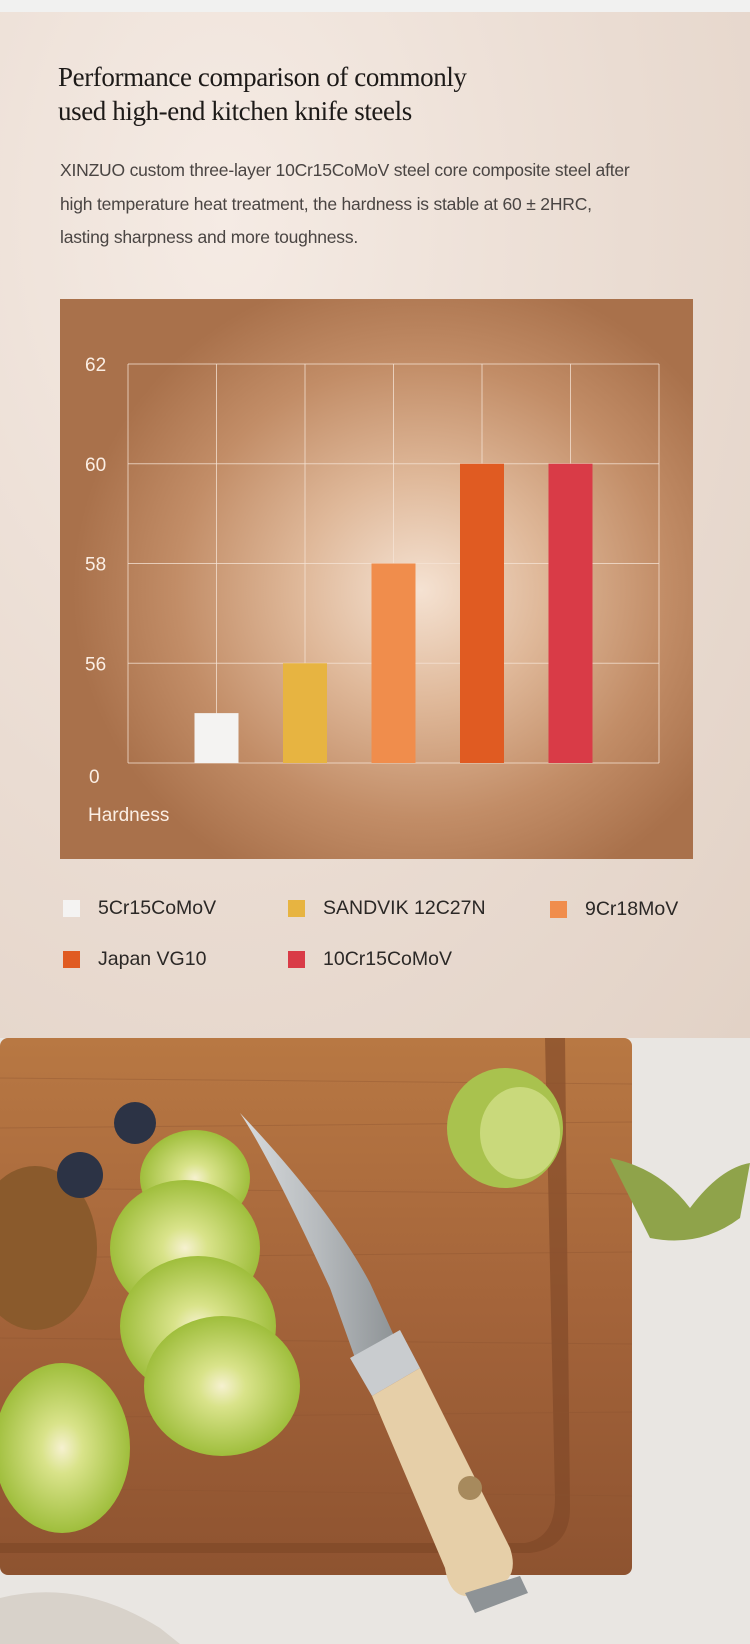 This screenshot has height=1644, width=750. I want to click on legend-item: 10Cr15CoMoV, so click(370, 959).